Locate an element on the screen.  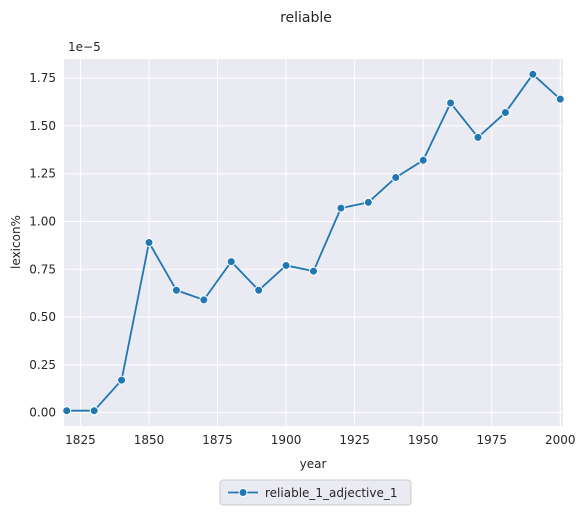
x-tick-label: 2000 is located at coordinates (560, 440).